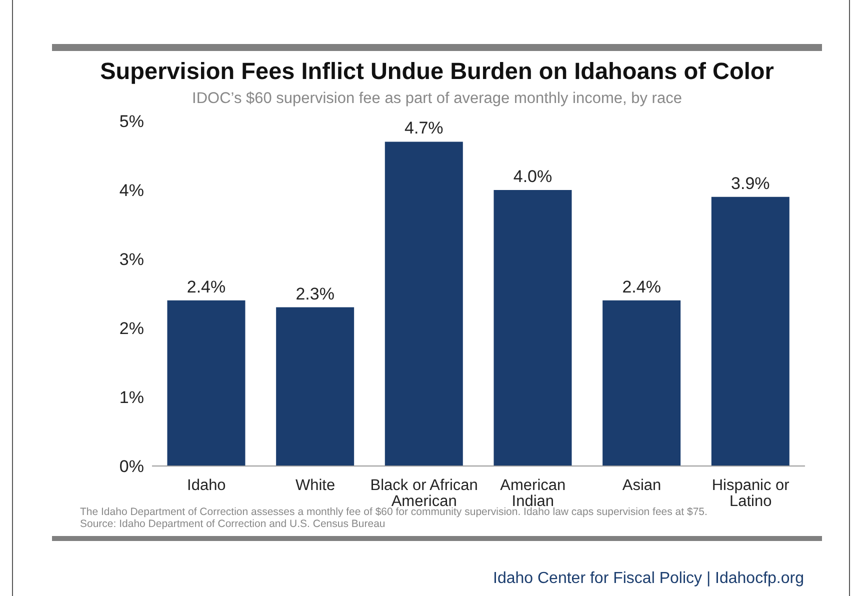 This screenshot has width=862, height=596. What do you see at coordinates (437, 71) in the screenshot?
I see `chart-title: Supervision Fees Inflict Undue Burden on Idahoans of Color` at bounding box center [437, 71].